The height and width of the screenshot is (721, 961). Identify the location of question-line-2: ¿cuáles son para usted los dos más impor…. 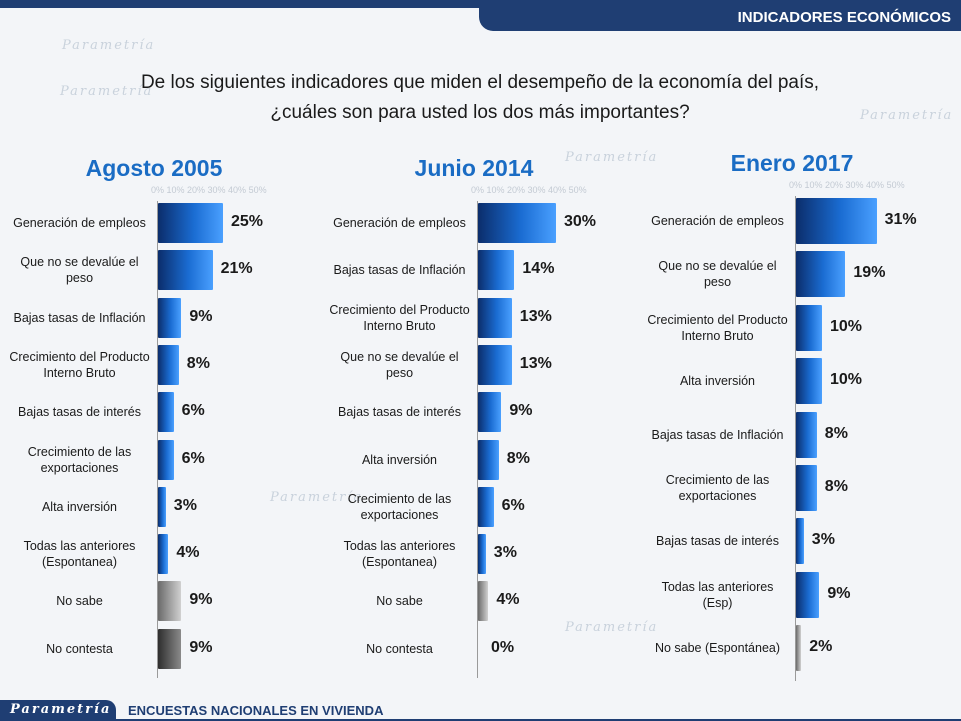
(480, 112).